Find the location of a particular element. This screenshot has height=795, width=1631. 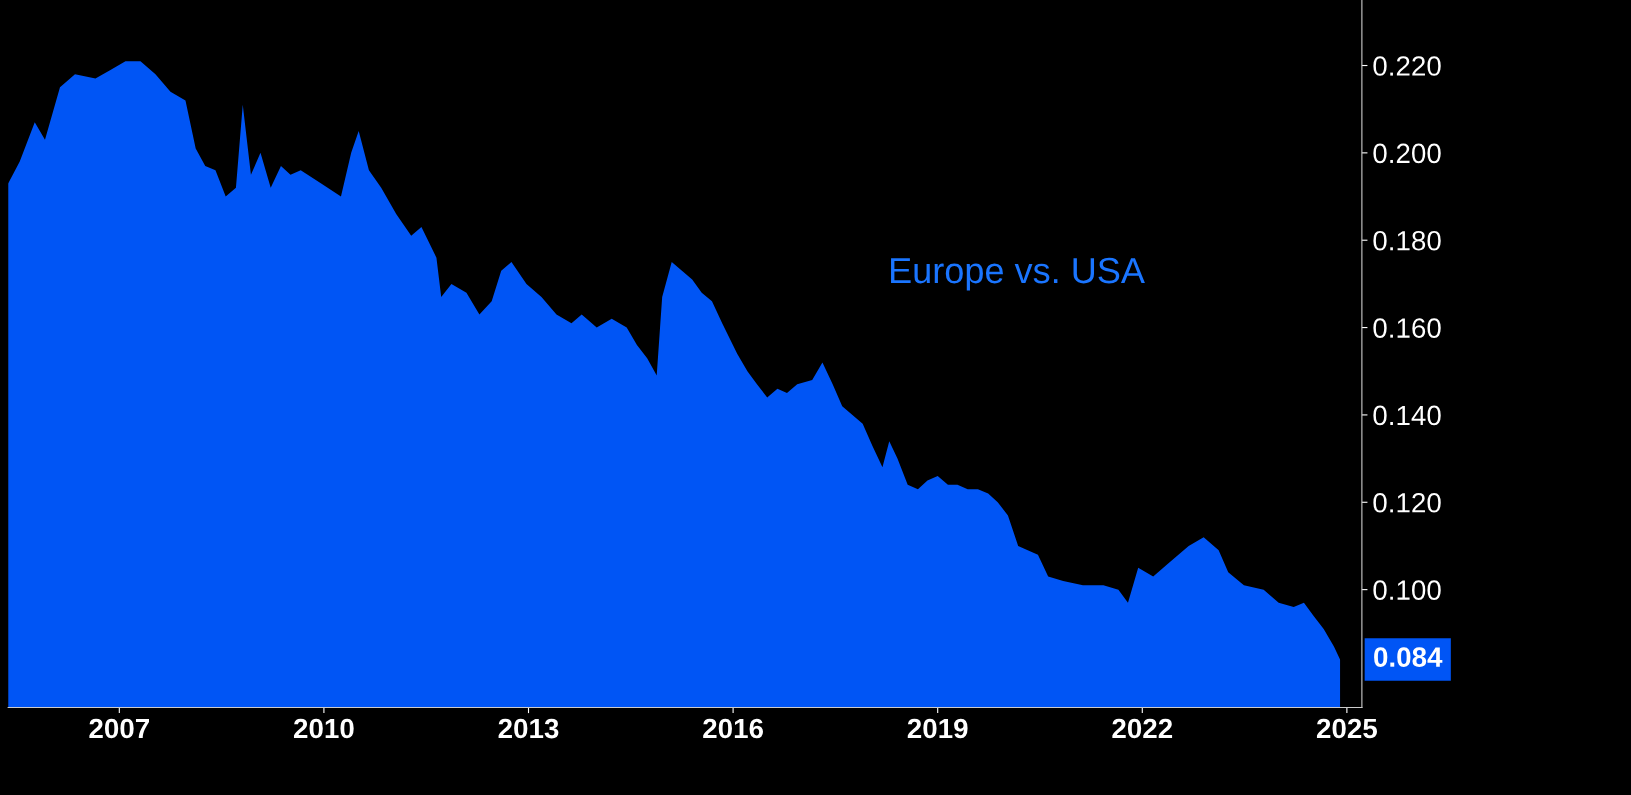

y-tick-label: 0.120 is located at coordinates (1407, 502).